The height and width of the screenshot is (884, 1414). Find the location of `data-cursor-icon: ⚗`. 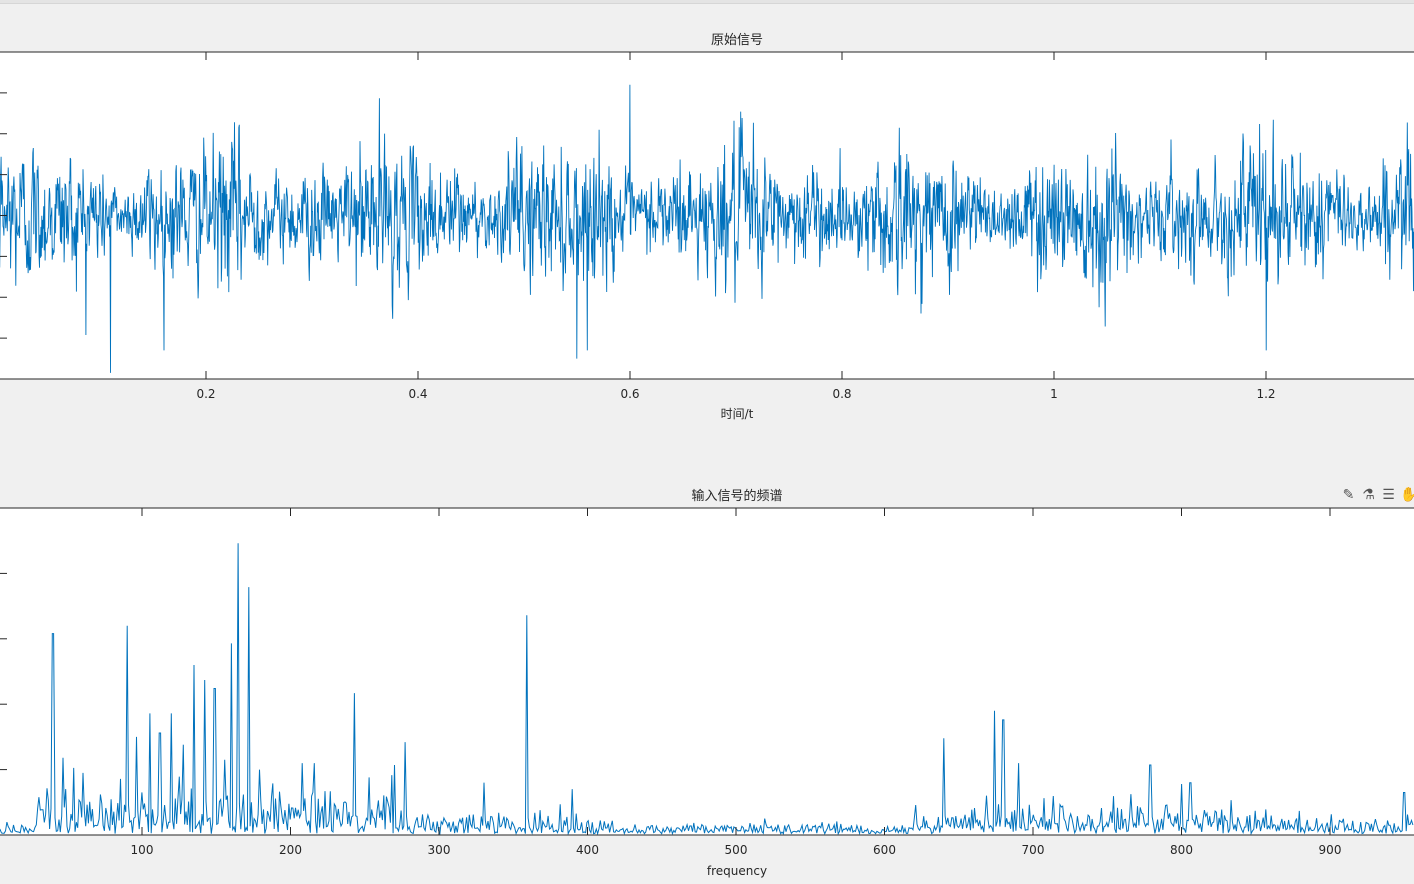

data-cursor-icon: ⚗ is located at coordinates (1368, 495).